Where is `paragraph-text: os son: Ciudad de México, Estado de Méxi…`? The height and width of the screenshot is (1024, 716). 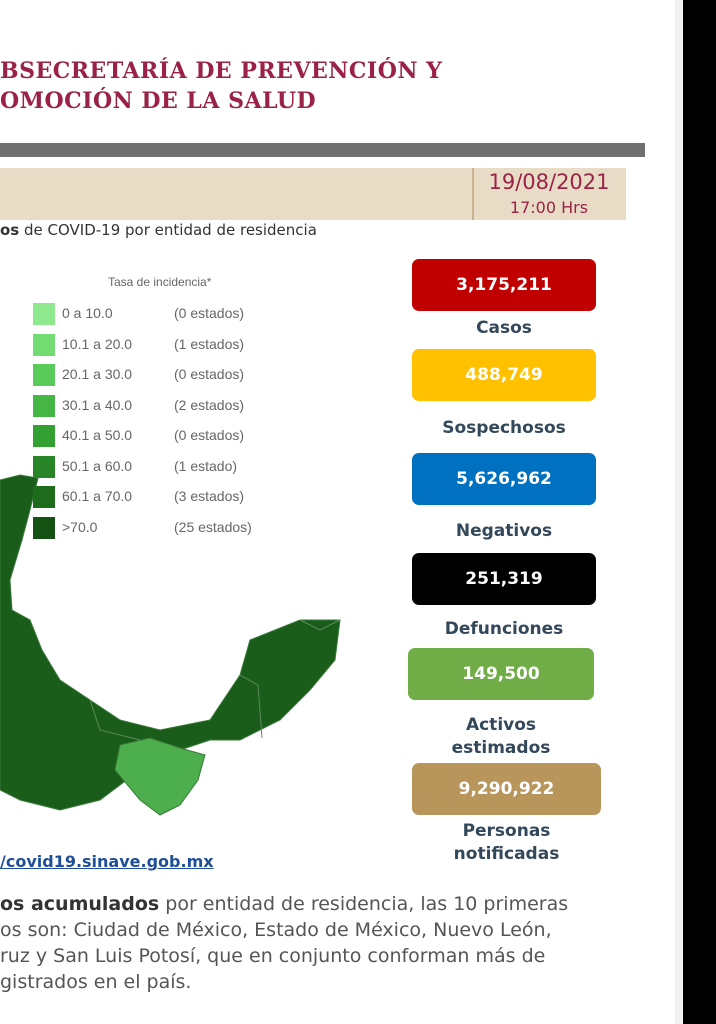 paragraph-text: os son: Ciudad de México, Estado de Méxi… is located at coordinates (276, 930).